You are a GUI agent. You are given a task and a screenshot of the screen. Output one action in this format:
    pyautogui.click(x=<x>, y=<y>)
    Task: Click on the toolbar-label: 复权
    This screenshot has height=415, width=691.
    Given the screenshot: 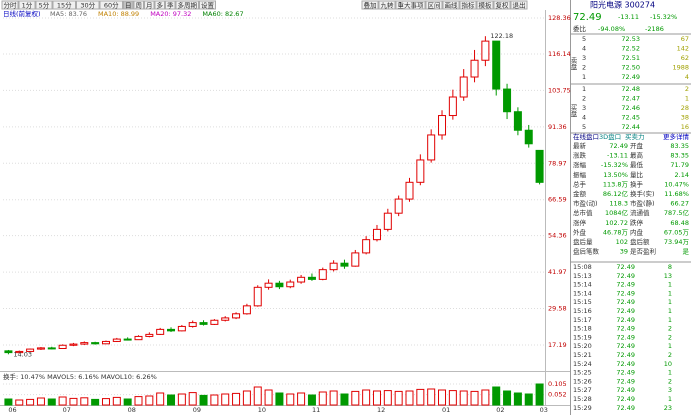 What is the action you would take?
    pyautogui.click(x=503, y=5)
    